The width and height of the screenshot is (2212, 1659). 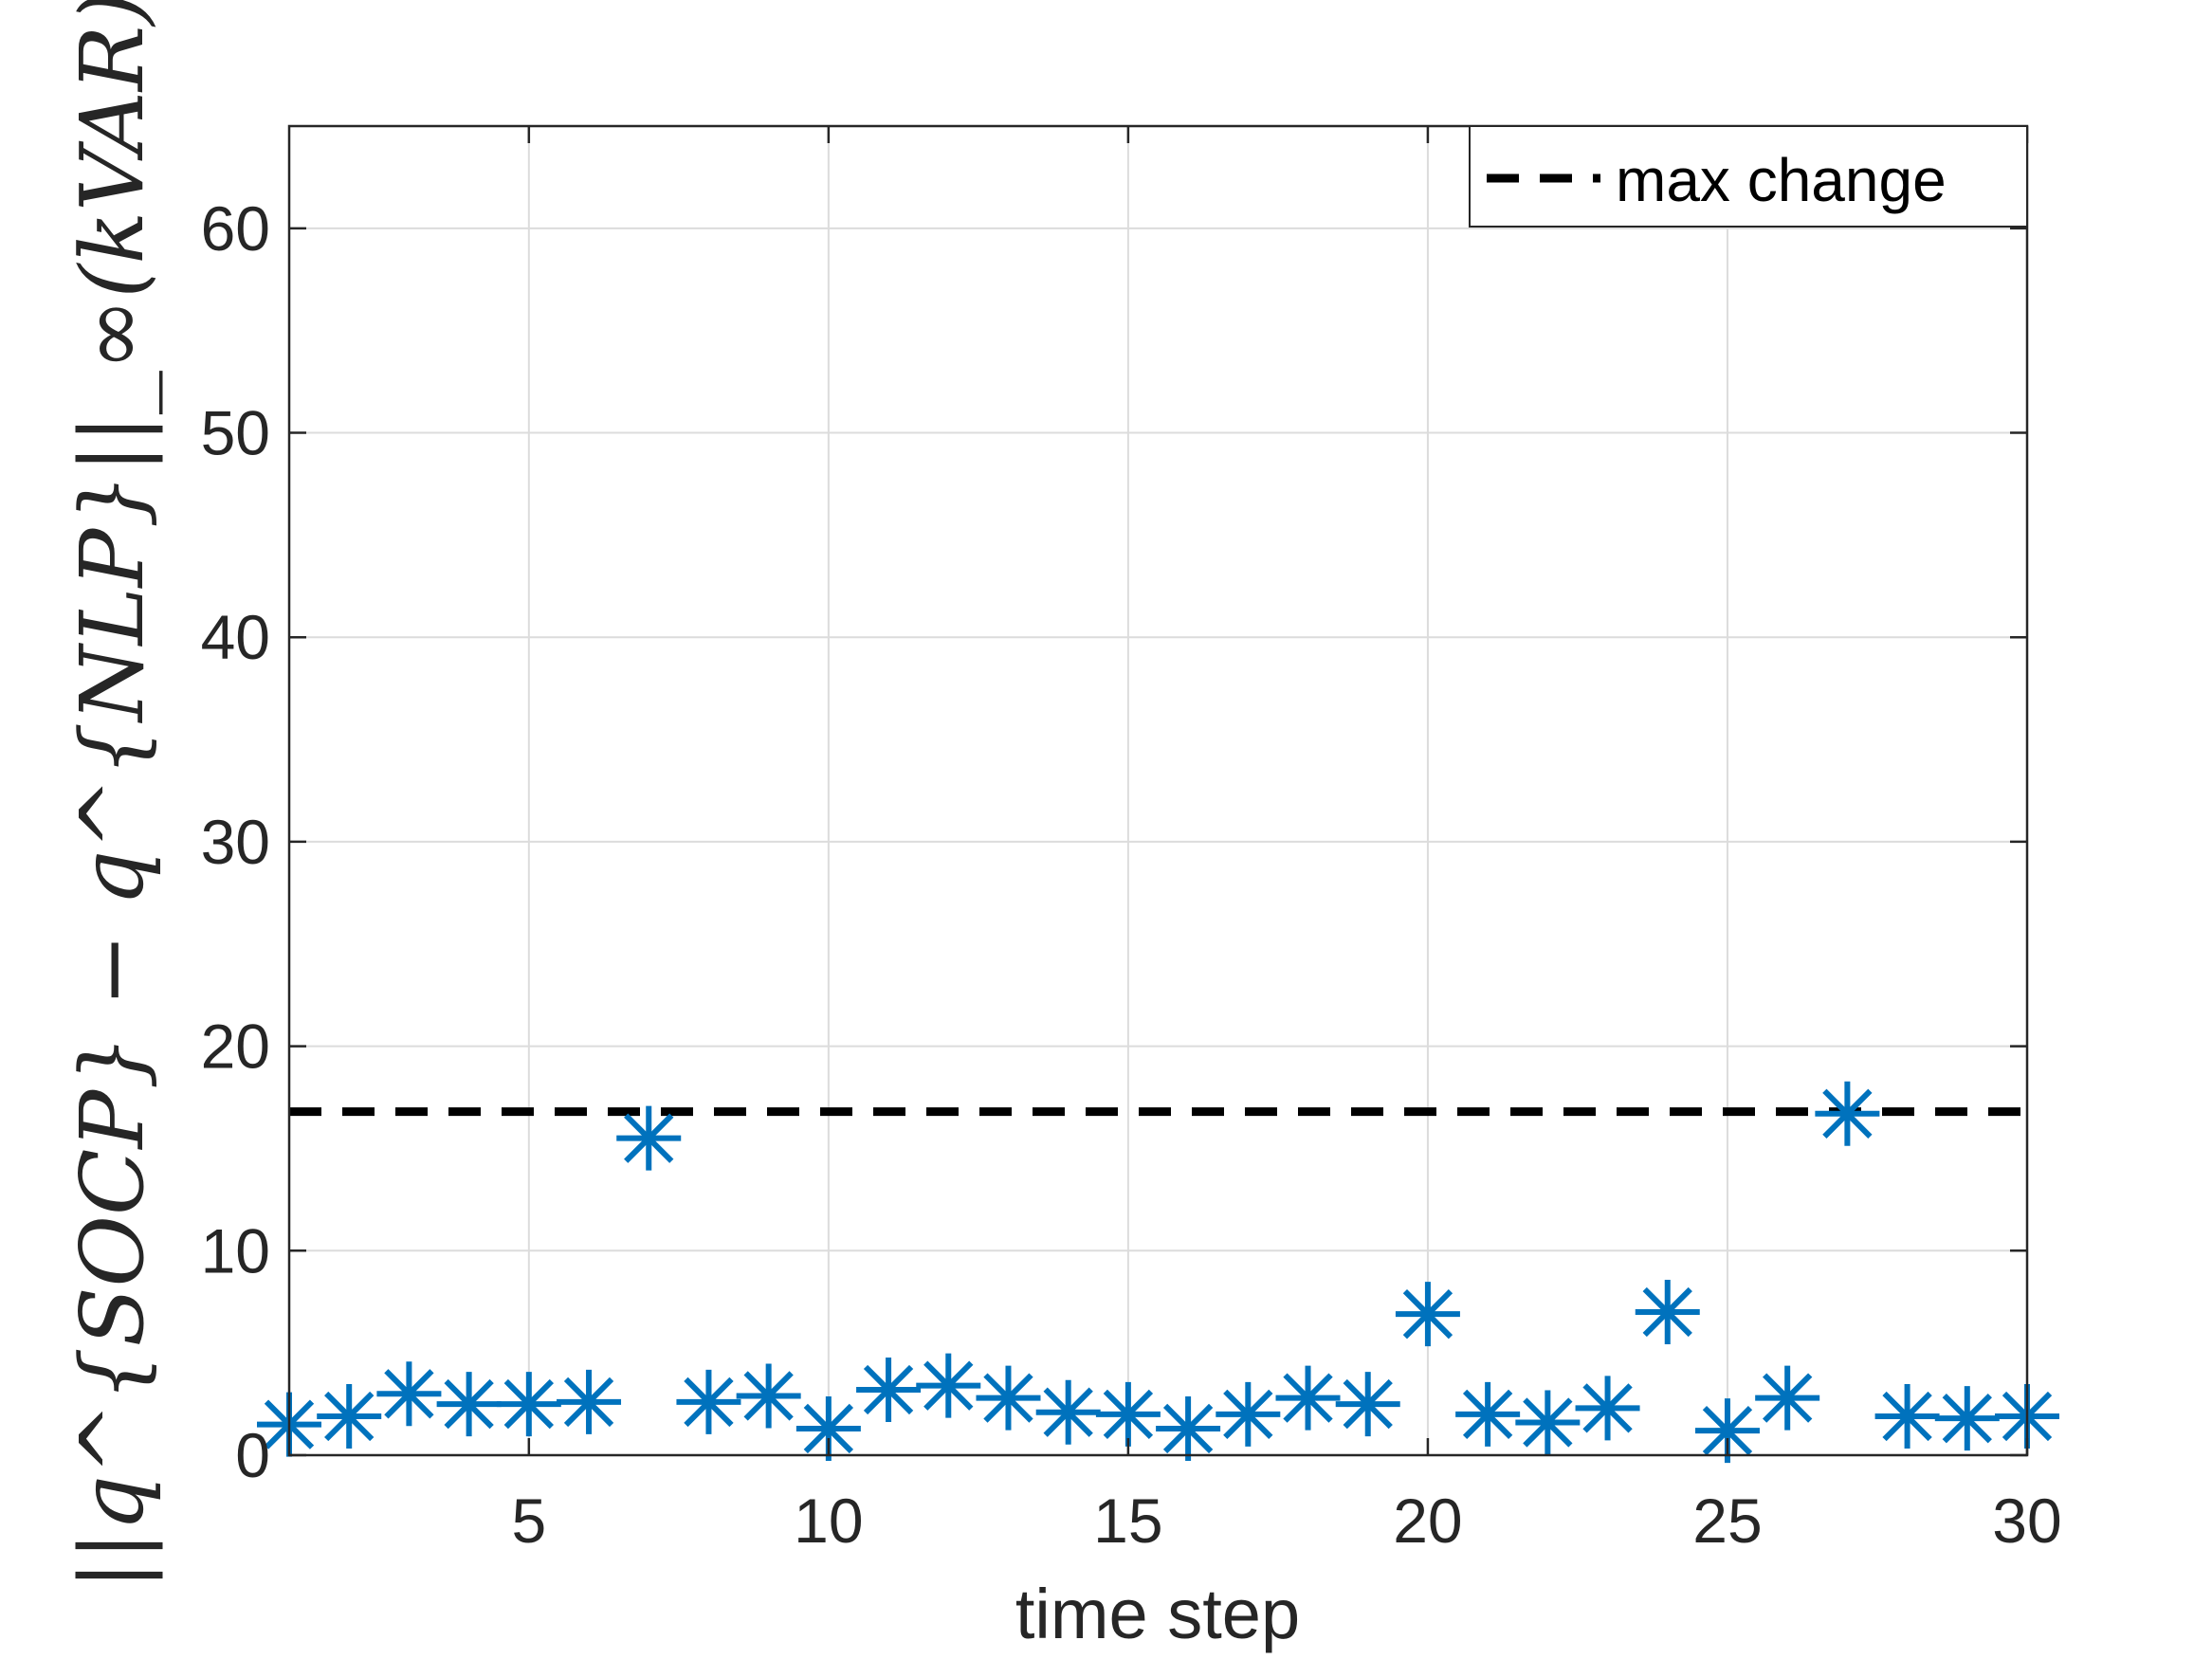 What do you see at coordinates (1727, 1521) in the screenshot?
I see `x-tick-label-25: 25` at bounding box center [1727, 1521].